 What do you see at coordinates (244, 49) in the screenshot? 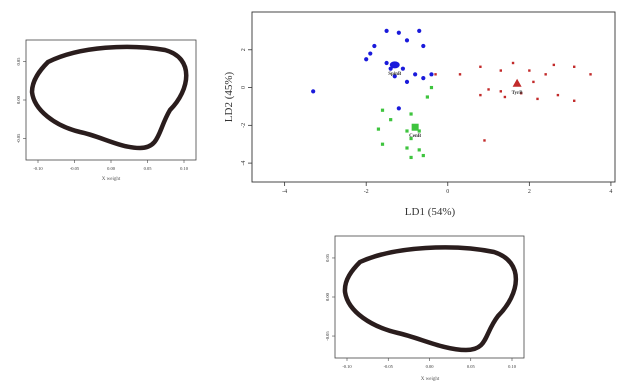
I see `y-tick-label: 2` at bounding box center [244, 49].